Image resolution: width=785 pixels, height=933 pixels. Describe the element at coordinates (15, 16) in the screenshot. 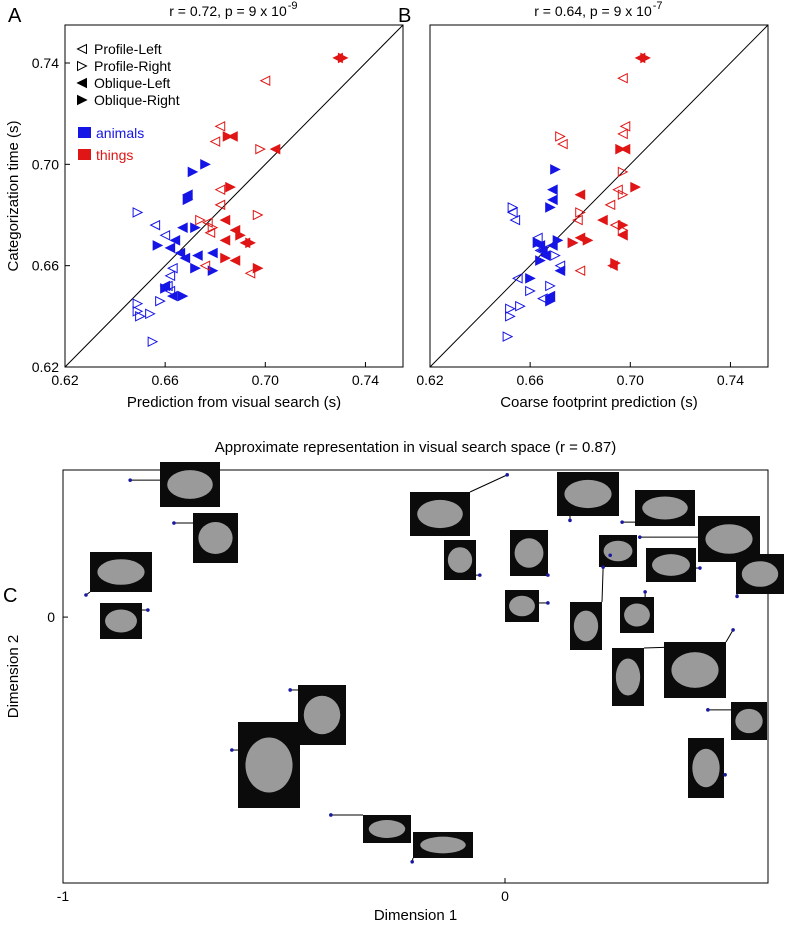

I see `panel-letter: A` at that location.